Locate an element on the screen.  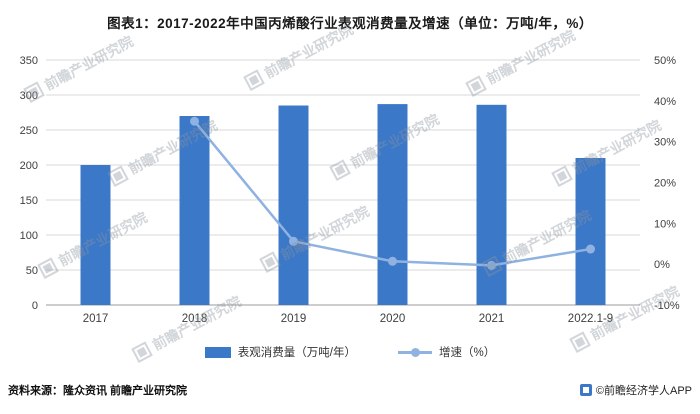
left-axis-tick-label: 0 is located at coordinates (35, 306).